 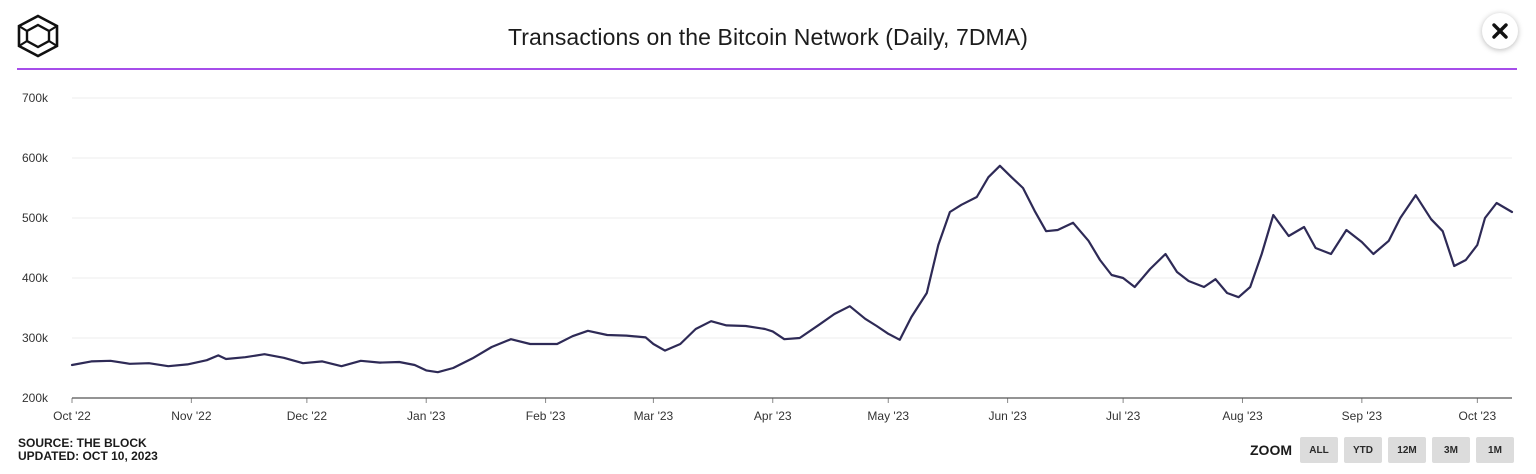 I want to click on x-tick-label: Oct '22, so click(x=72, y=416).